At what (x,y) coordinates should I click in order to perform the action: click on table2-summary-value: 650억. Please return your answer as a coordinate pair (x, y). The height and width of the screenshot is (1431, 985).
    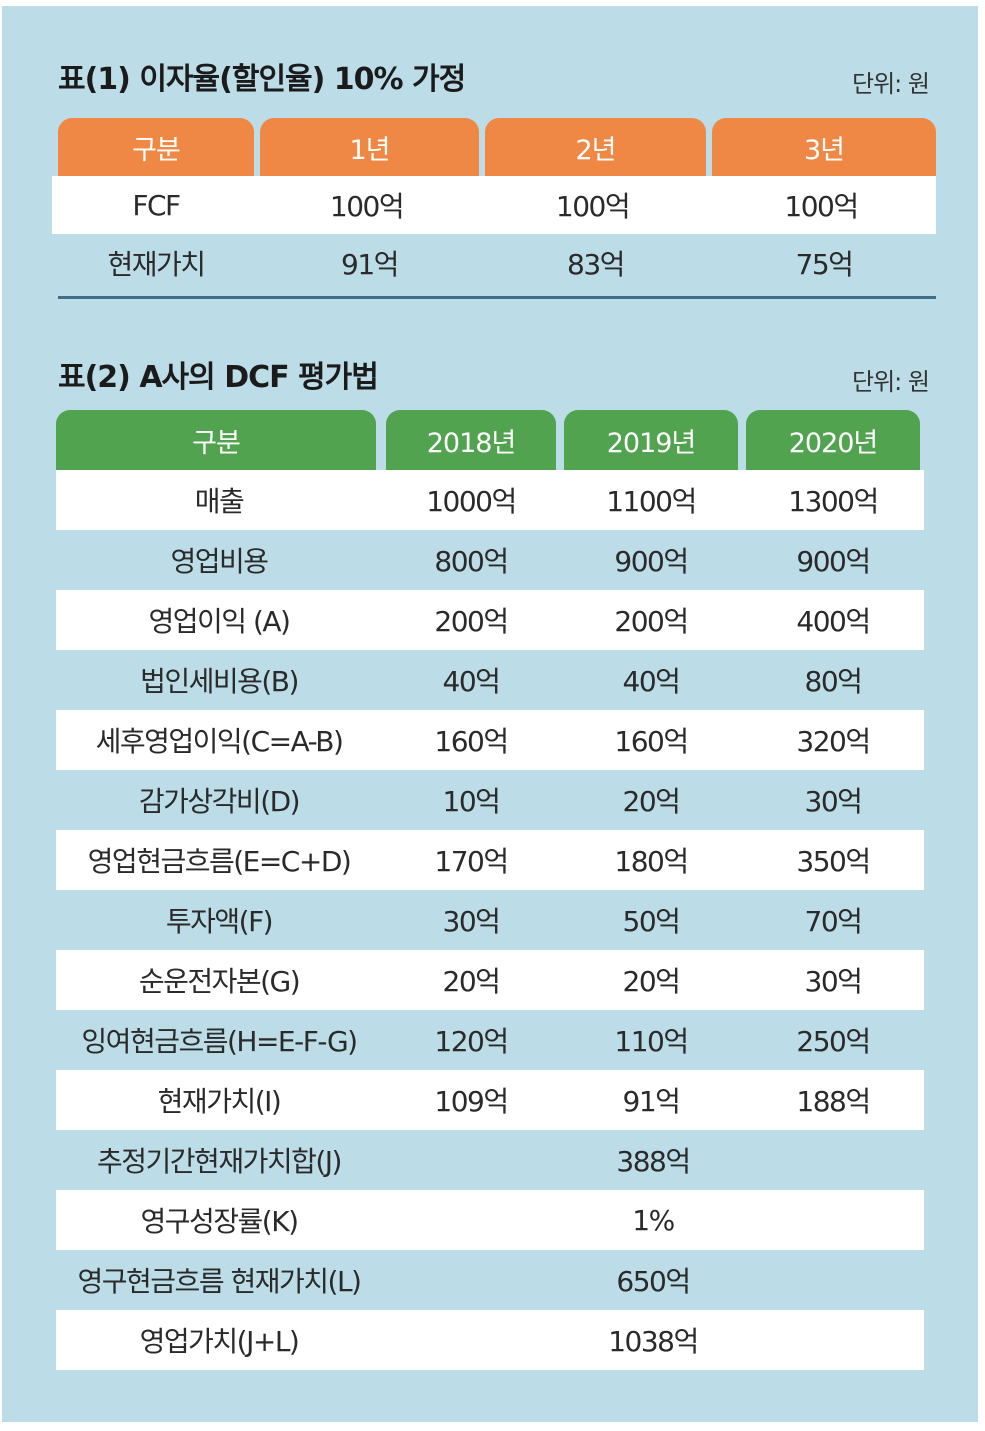
    Looking at the image, I should click on (653, 1281).